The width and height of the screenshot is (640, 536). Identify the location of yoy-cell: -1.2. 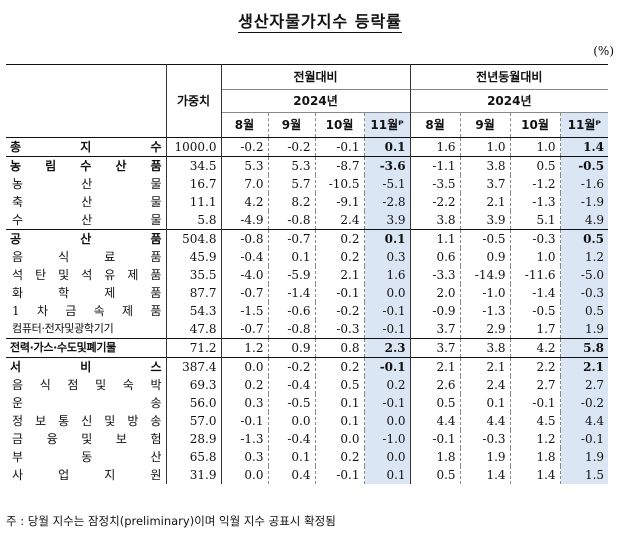
(535, 184).